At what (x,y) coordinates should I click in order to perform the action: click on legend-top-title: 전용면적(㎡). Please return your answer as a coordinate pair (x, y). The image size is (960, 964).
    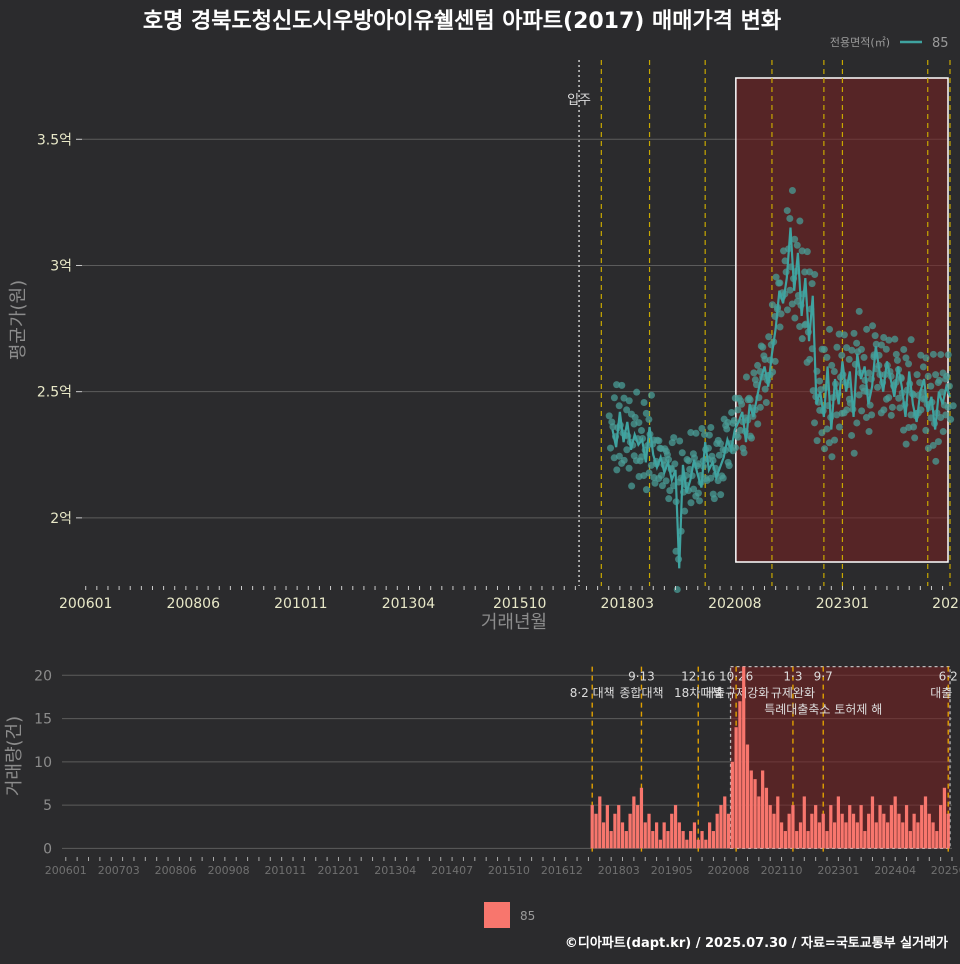
    Looking at the image, I should click on (860, 42).